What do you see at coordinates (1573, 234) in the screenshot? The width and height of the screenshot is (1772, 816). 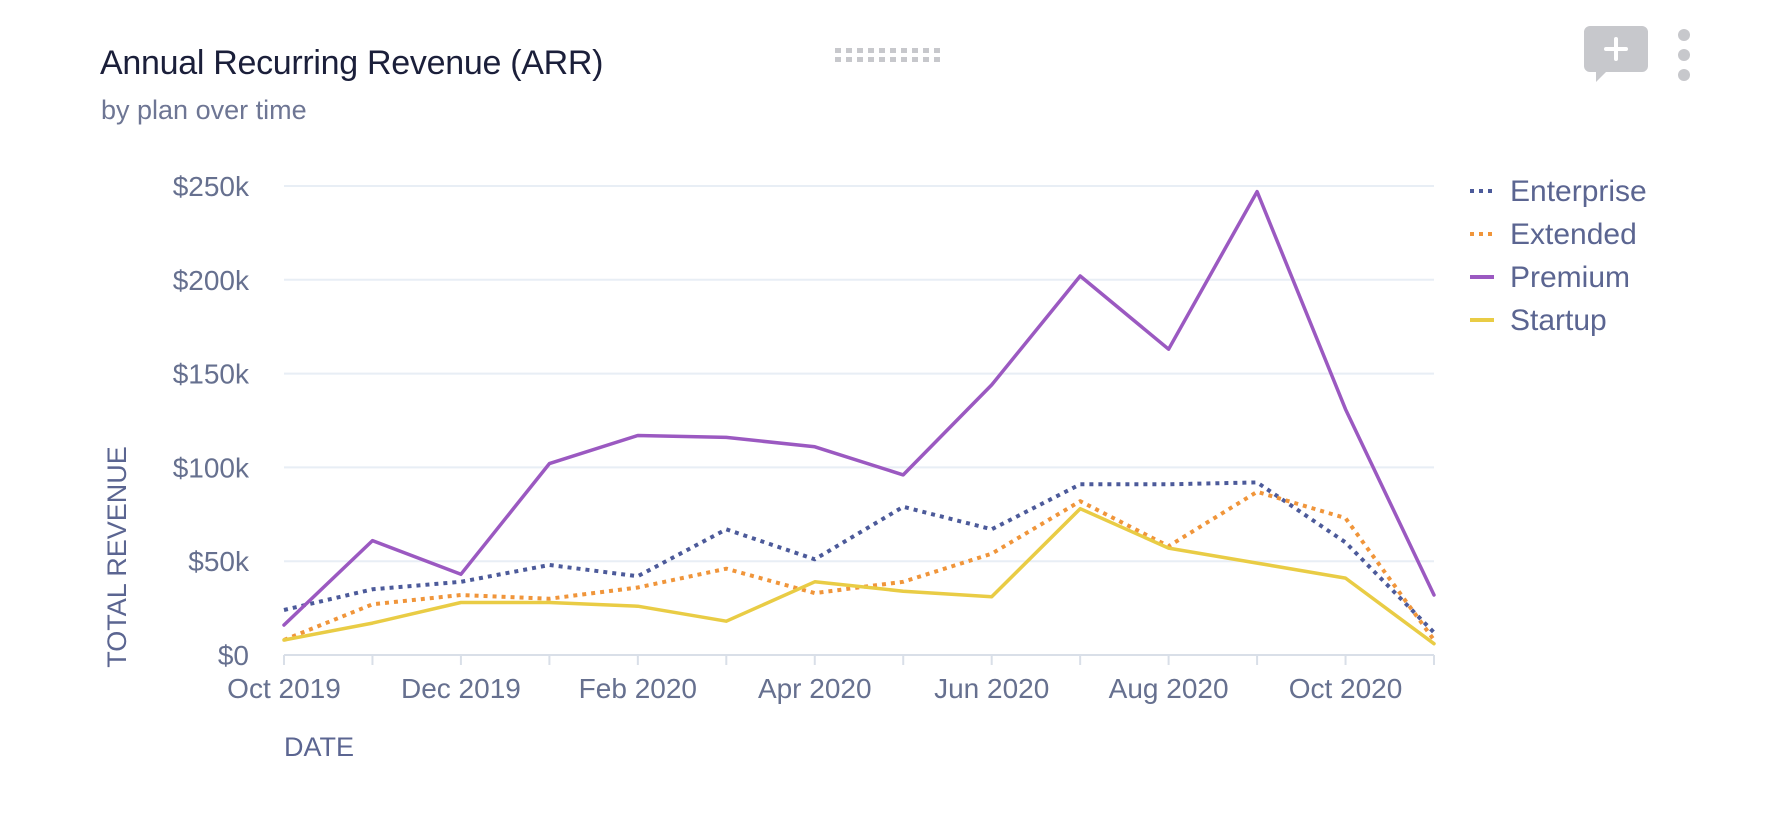 I see `legend-label: Extended` at bounding box center [1573, 234].